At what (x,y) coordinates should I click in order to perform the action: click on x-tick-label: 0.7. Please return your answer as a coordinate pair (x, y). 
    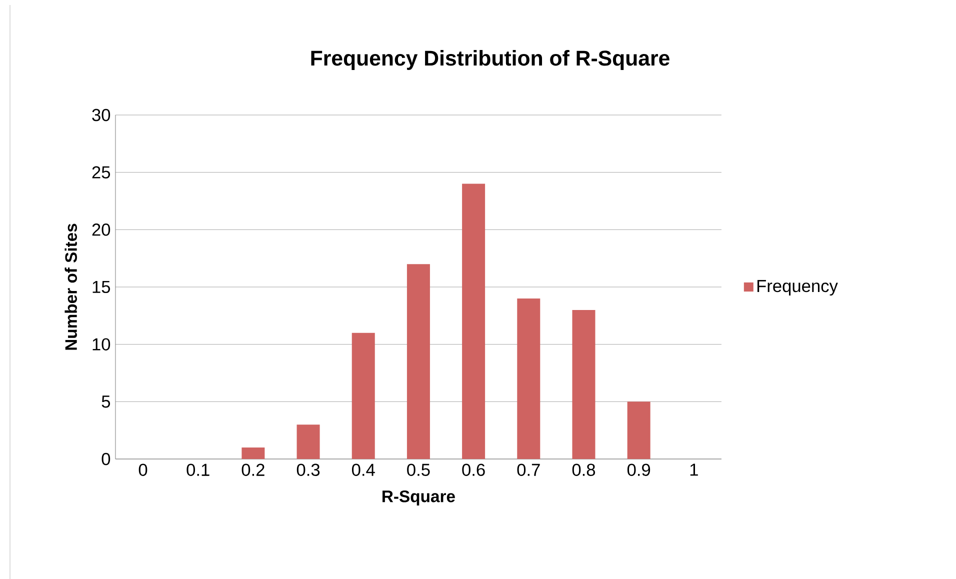
    Looking at the image, I should click on (528, 470).